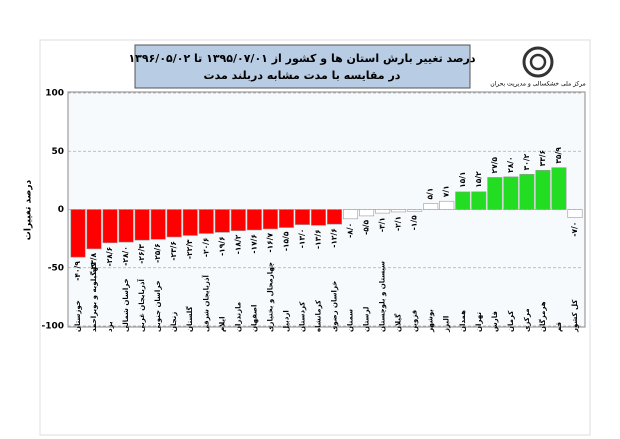 This screenshot has height=439, width=620. What do you see at coordinates (574, 229) in the screenshot?
I see `value-label: -۷/۰` at bounding box center [574, 229].